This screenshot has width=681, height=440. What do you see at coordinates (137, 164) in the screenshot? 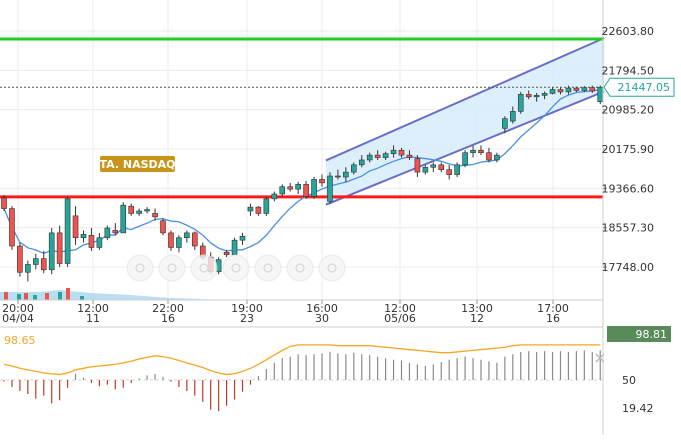
I see `symbol-label: TA. NASDAQ` at bounding box center [137, 164].